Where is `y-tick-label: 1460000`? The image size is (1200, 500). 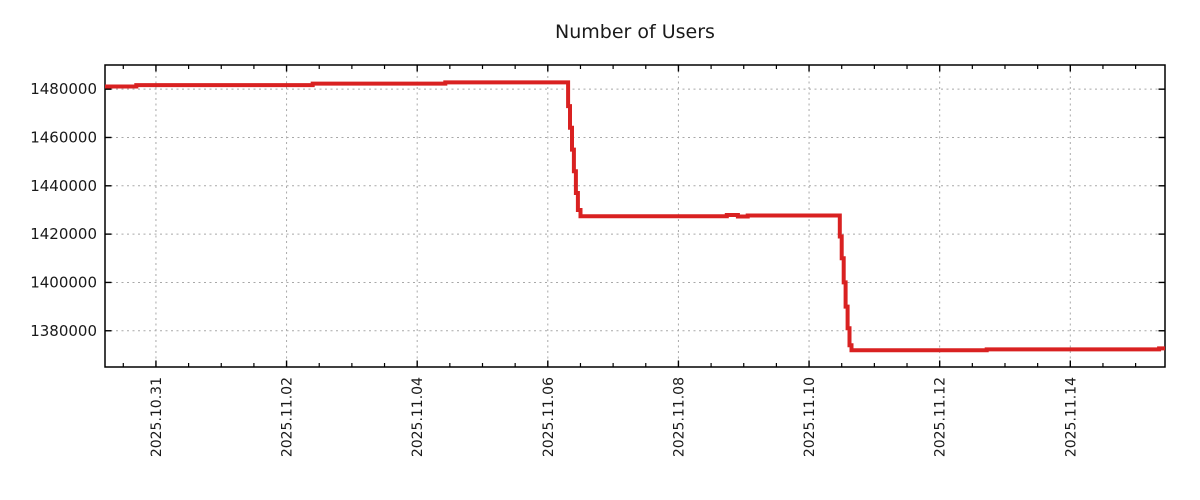 y-tick-label: 1460000 is located at coordinates (63, 137).